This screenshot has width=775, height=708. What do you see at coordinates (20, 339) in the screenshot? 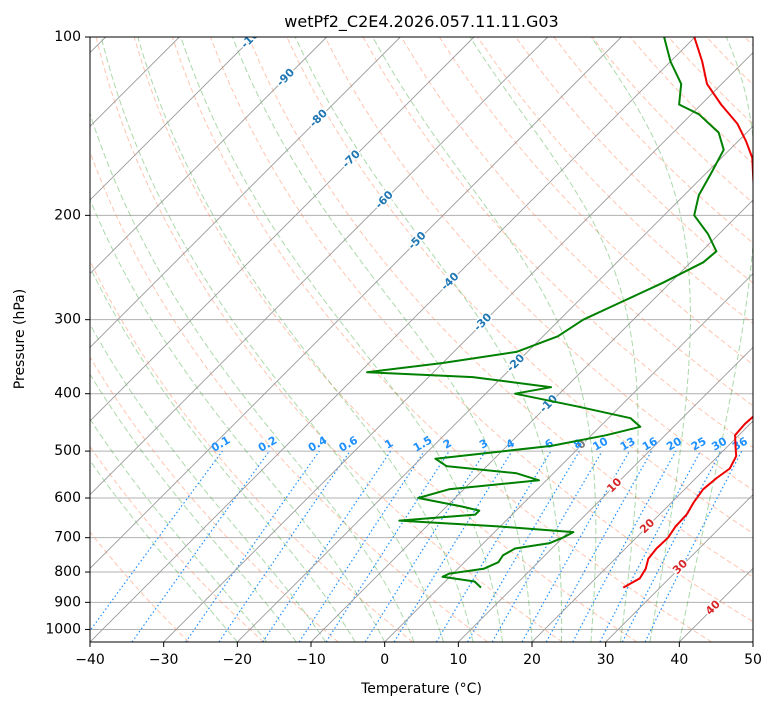
I see `y-axis-label: Pressure (hPa)` at bounding box center [20, 339].